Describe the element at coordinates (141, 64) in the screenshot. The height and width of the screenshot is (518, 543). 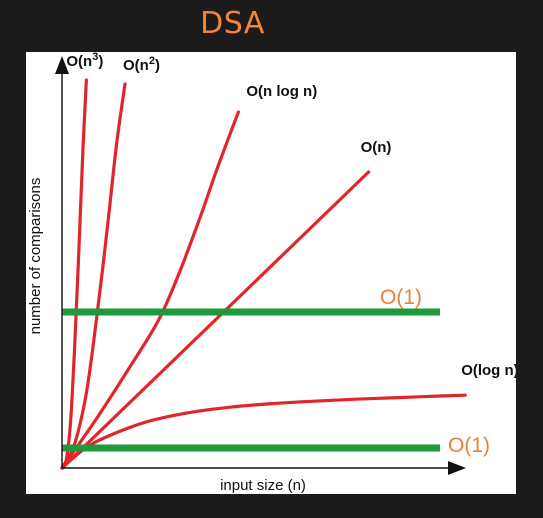
I see `series-label-o-n2-1: O(n2)` at that location.